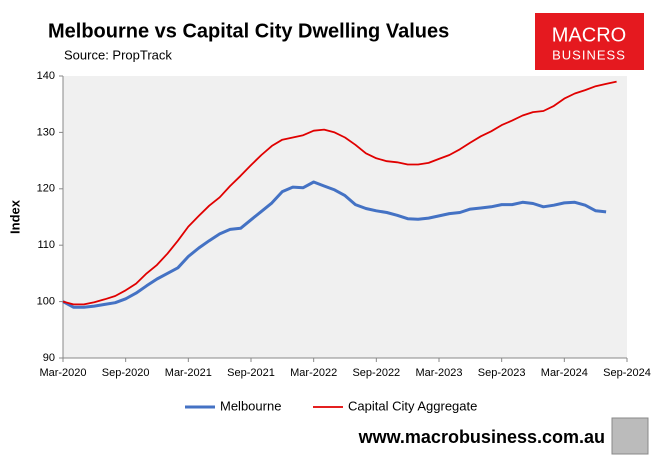 Image resolution: width=662 pixels, height=458 pixels. Describe the element at coordinates (412, 405) in the screenshot. I see `legend-label: Capital City Aggregate` at that location.